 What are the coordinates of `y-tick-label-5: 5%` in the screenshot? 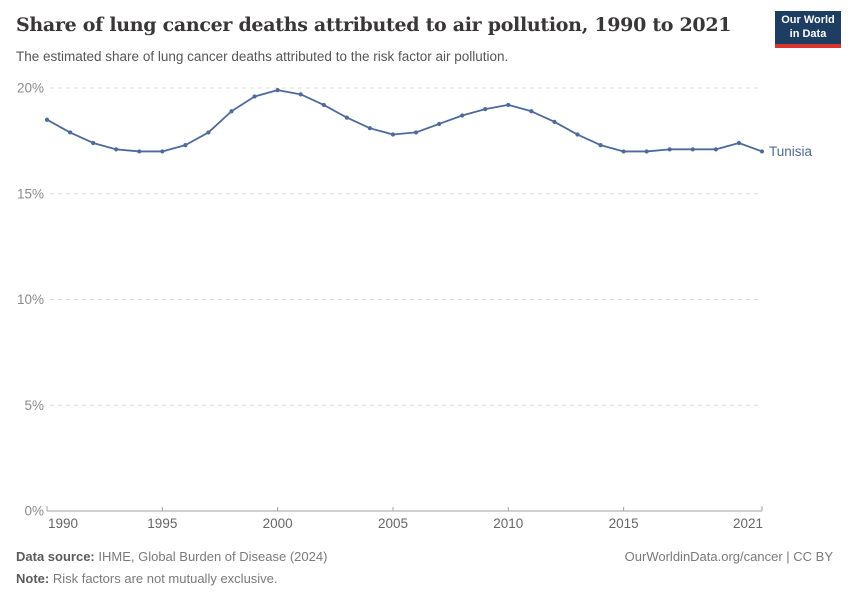 It's located at (34, 405).